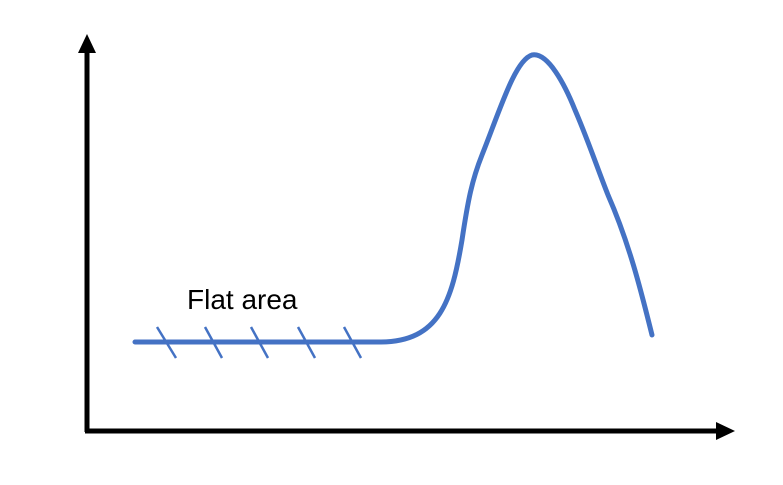  What do you see at coordinates (242, 299) in the screenshot?
I see `flat-area-label: Flat area` at bounding box center [242, 299].